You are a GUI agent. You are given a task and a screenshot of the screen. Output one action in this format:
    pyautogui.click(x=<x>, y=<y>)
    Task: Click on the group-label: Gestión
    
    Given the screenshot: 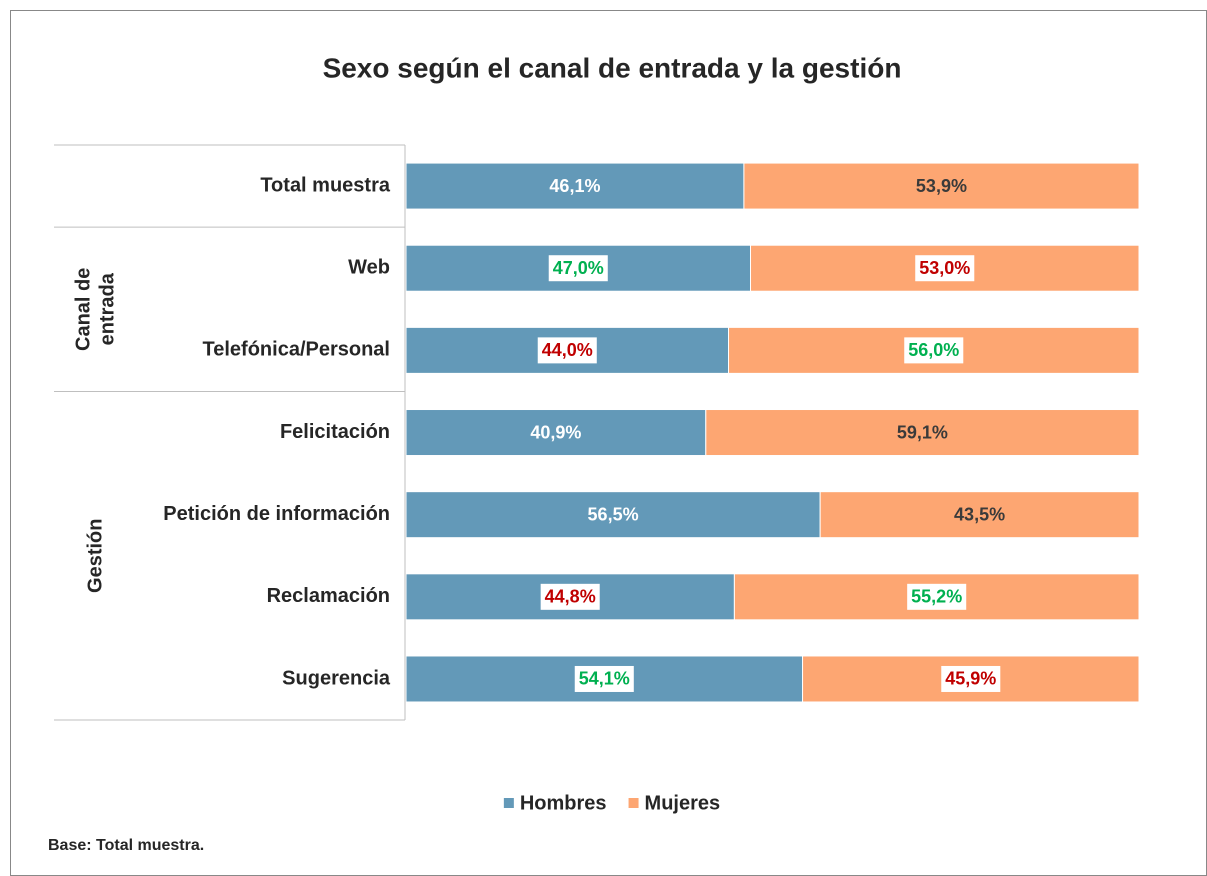 What is the action you would take?
    pyautogui.click(x=95, y=556)
    